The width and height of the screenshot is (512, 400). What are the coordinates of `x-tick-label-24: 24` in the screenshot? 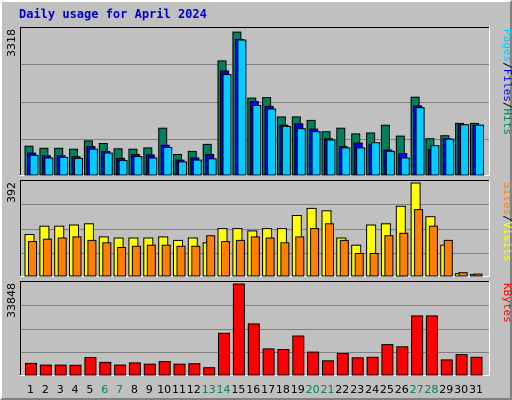 It's located at (372, 389).